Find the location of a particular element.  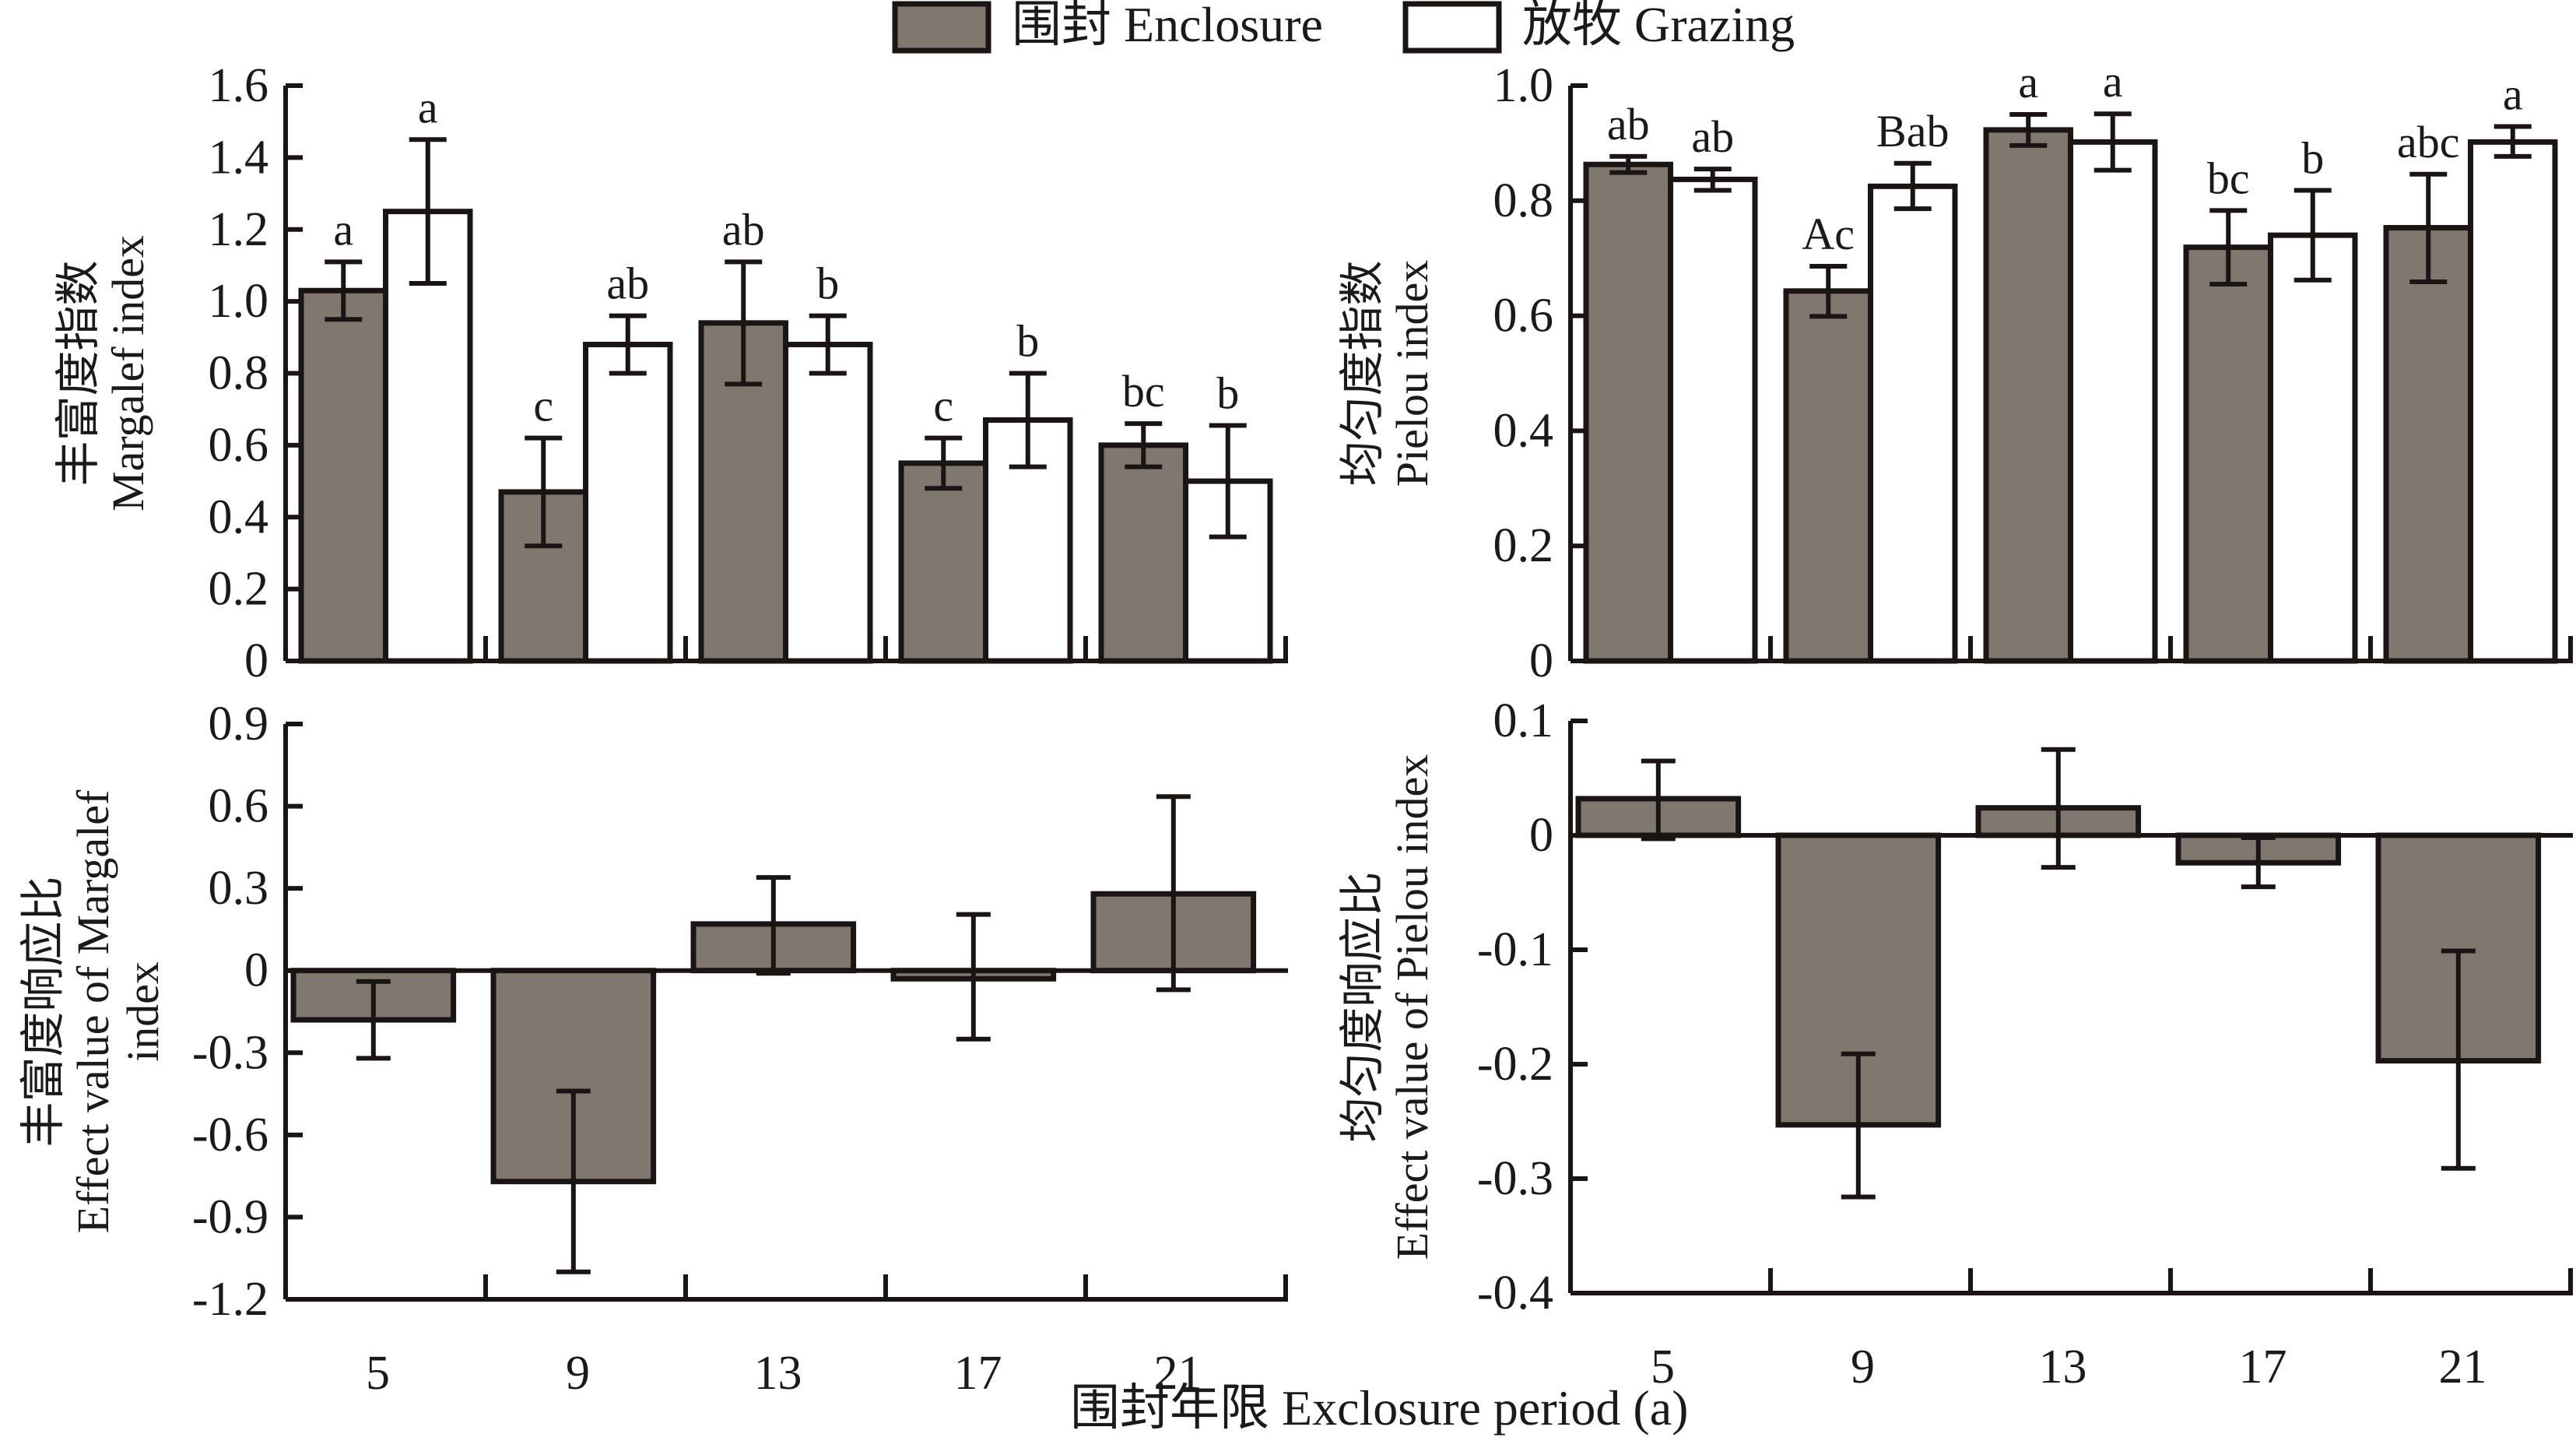

y-axis-title-cn: 丰富度响应比 is located at coordinates (43, 1011).